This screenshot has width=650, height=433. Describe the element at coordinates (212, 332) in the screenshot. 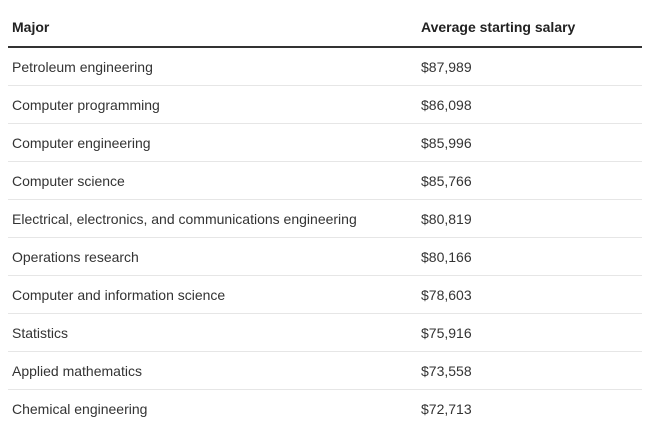

I see `major-cell: Statistics` at that location.